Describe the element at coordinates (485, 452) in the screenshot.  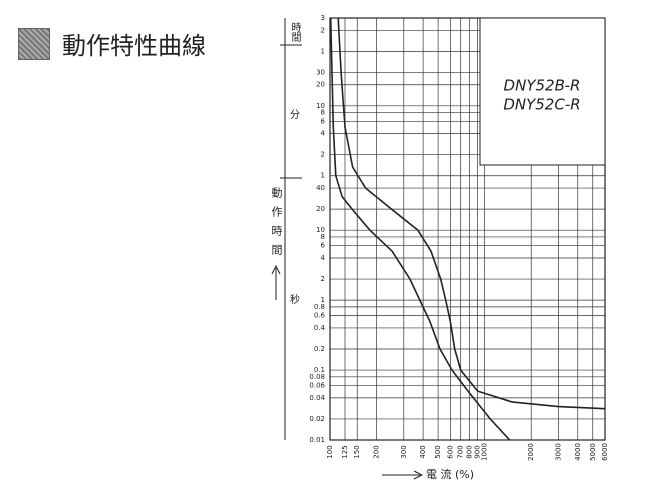
I see `x-tick-label: 1000` at that location.